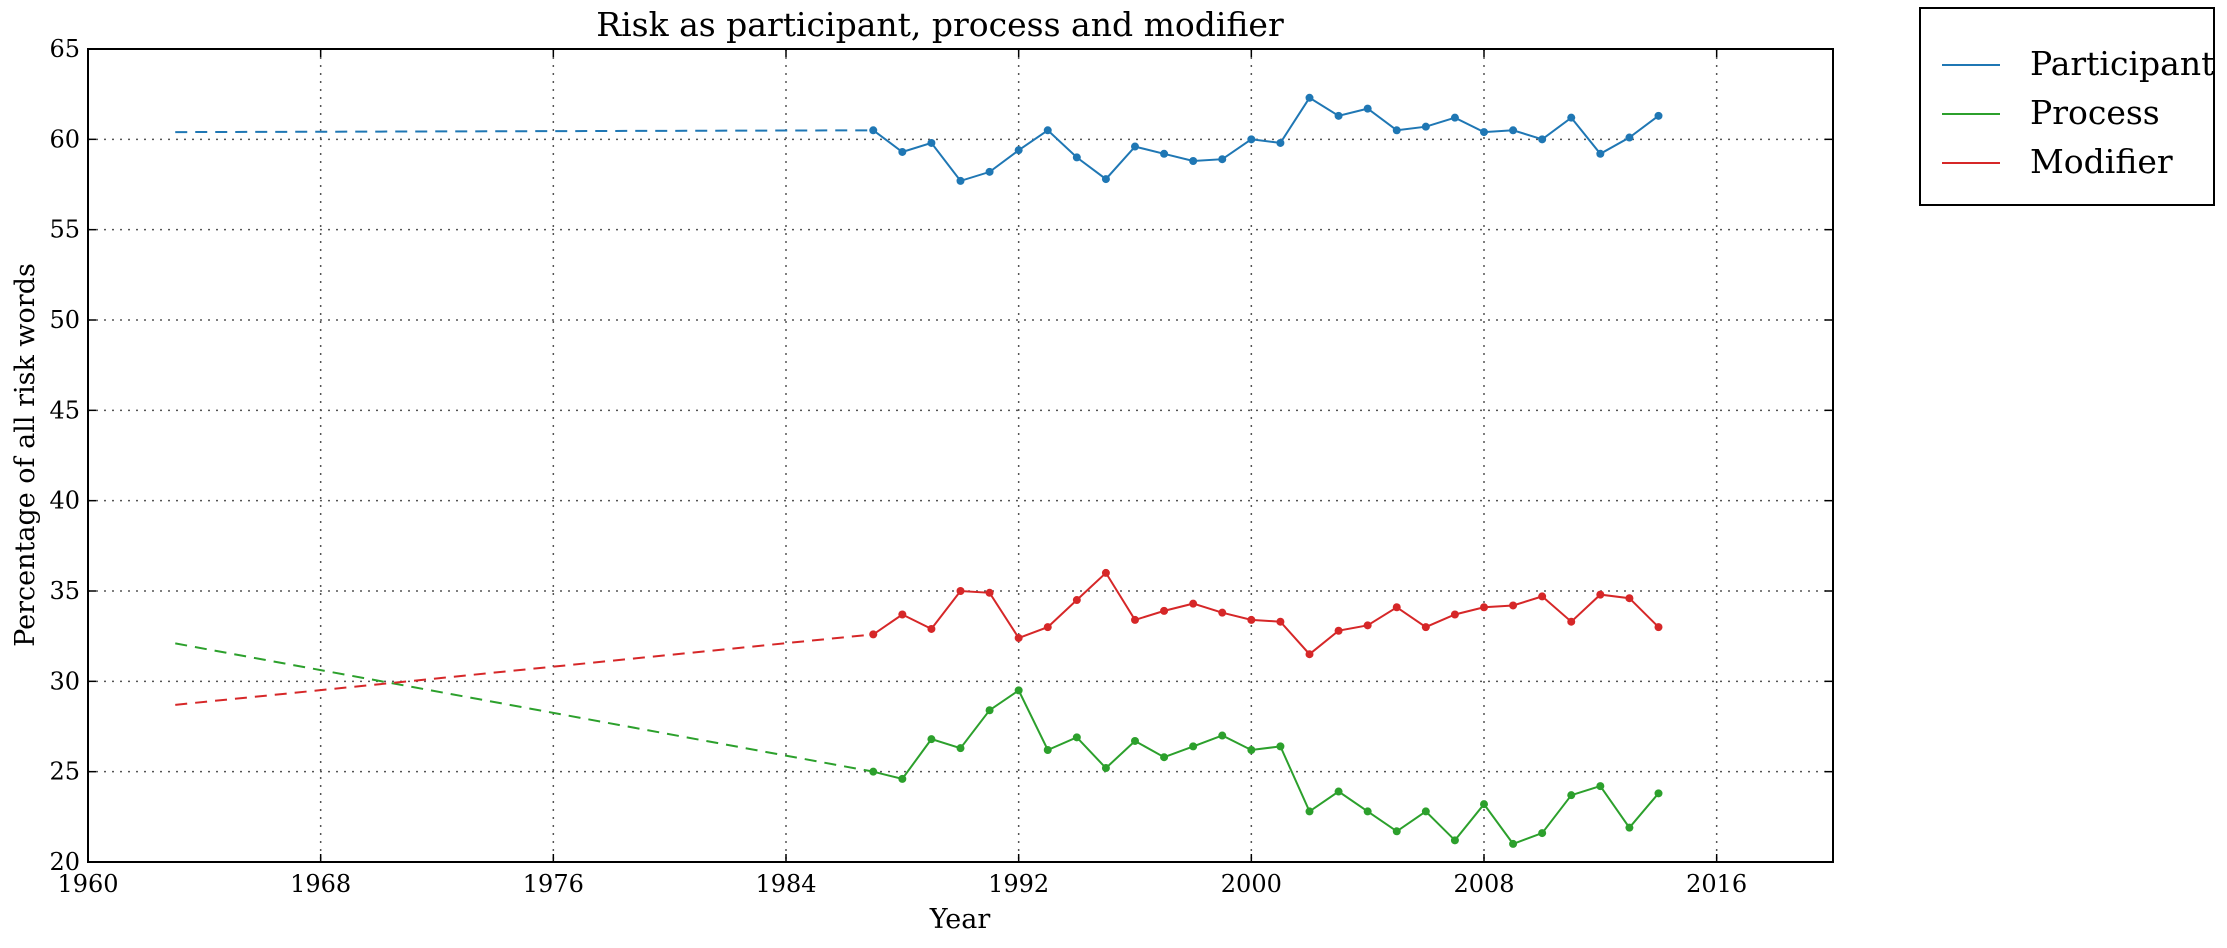 This screenshot has height=948, width=2227. What do you see at coordinates (320, 884) in the screenshot?
I see `x-tick-label: 1968` at bounding box center [320, 884].